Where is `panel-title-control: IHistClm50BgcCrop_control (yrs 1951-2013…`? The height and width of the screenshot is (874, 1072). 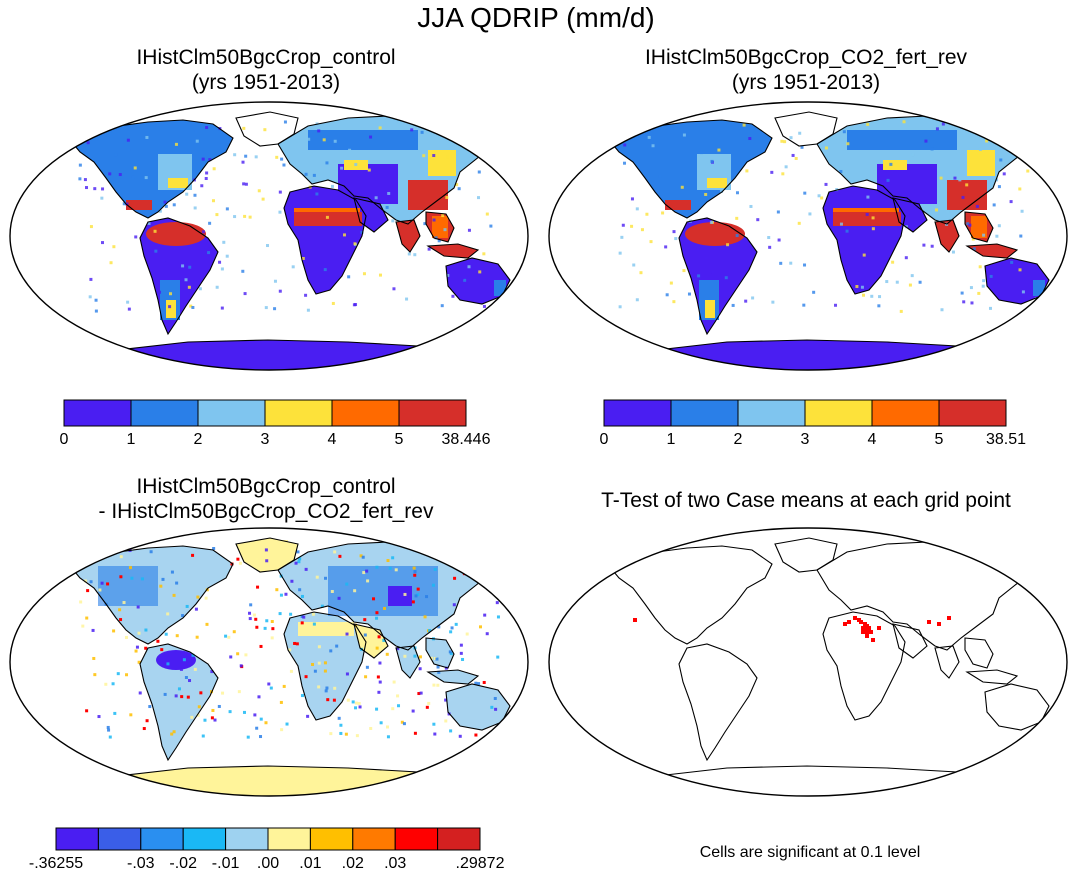
panel-title-control: IHistClm50BgcCrop_control (yrs 1951-2013… is located at coordinates (266, 70).